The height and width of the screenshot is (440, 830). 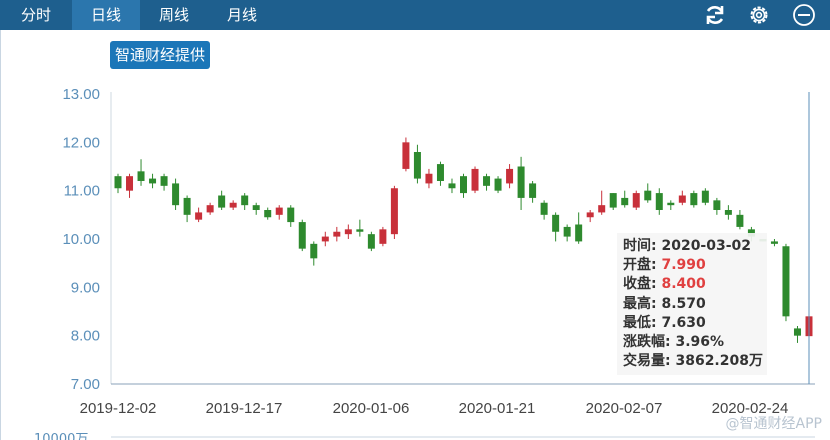 I want to click on provider-badge: 智通财经提供, so click(x=160, y=55).